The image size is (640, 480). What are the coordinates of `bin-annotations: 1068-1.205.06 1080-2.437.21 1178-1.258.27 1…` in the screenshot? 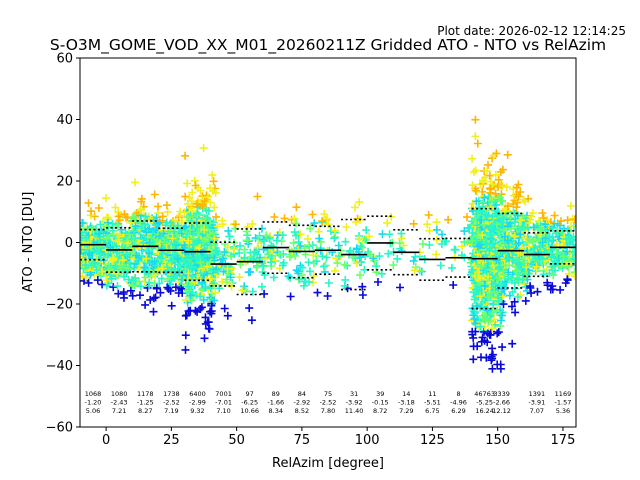 It's located at (328, 402).